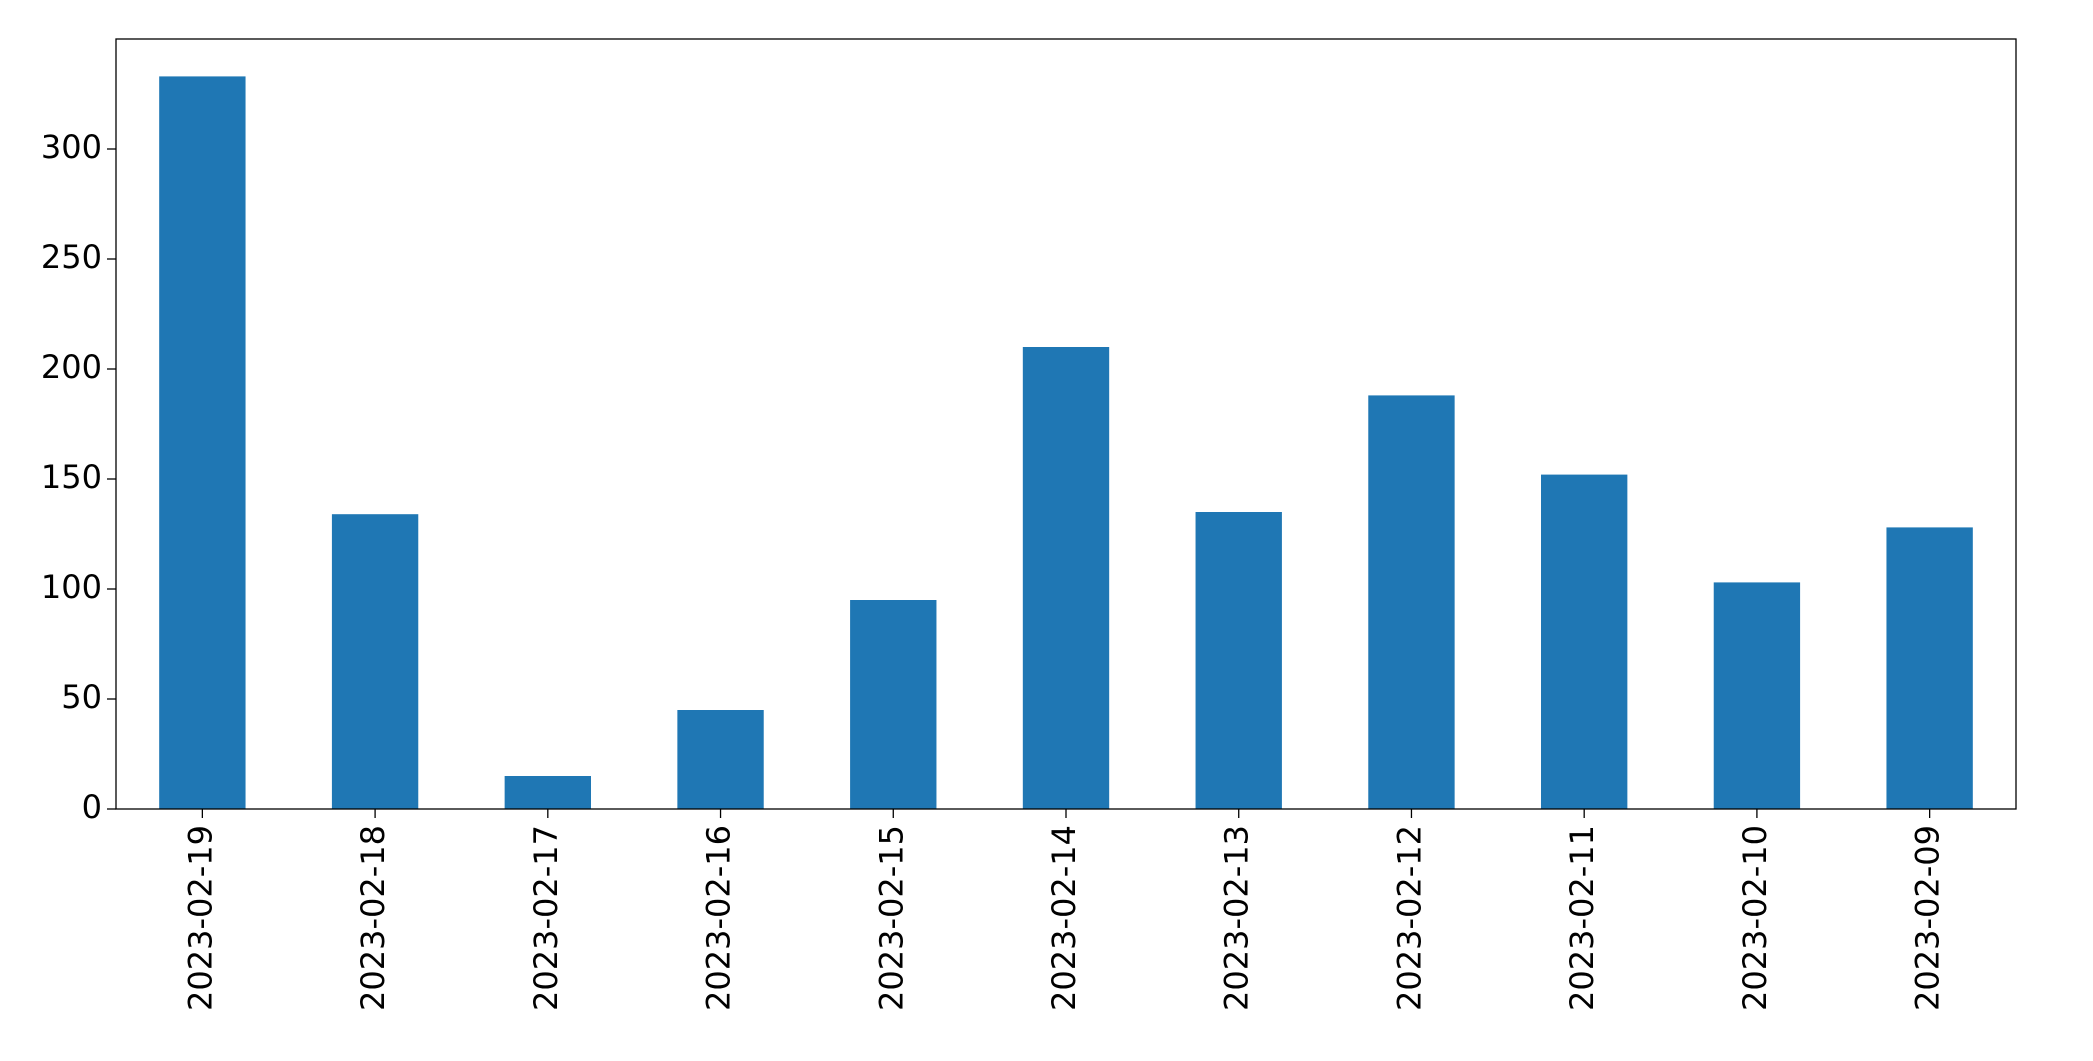 Image resolution: width=2093 pixels, height=1061 pixels. Describe the element at coordinates (1064, 918) in the screenshot. I see `x-tick-label: 2023-02-14` at that location.